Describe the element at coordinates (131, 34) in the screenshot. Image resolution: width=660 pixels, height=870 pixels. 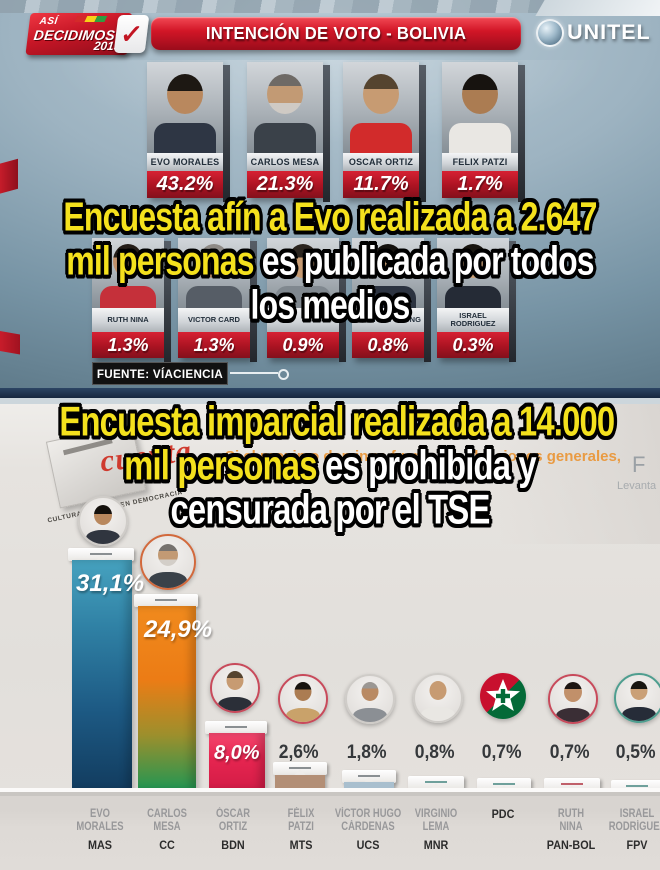
I see `checkmark-icon: ✓` at that location.